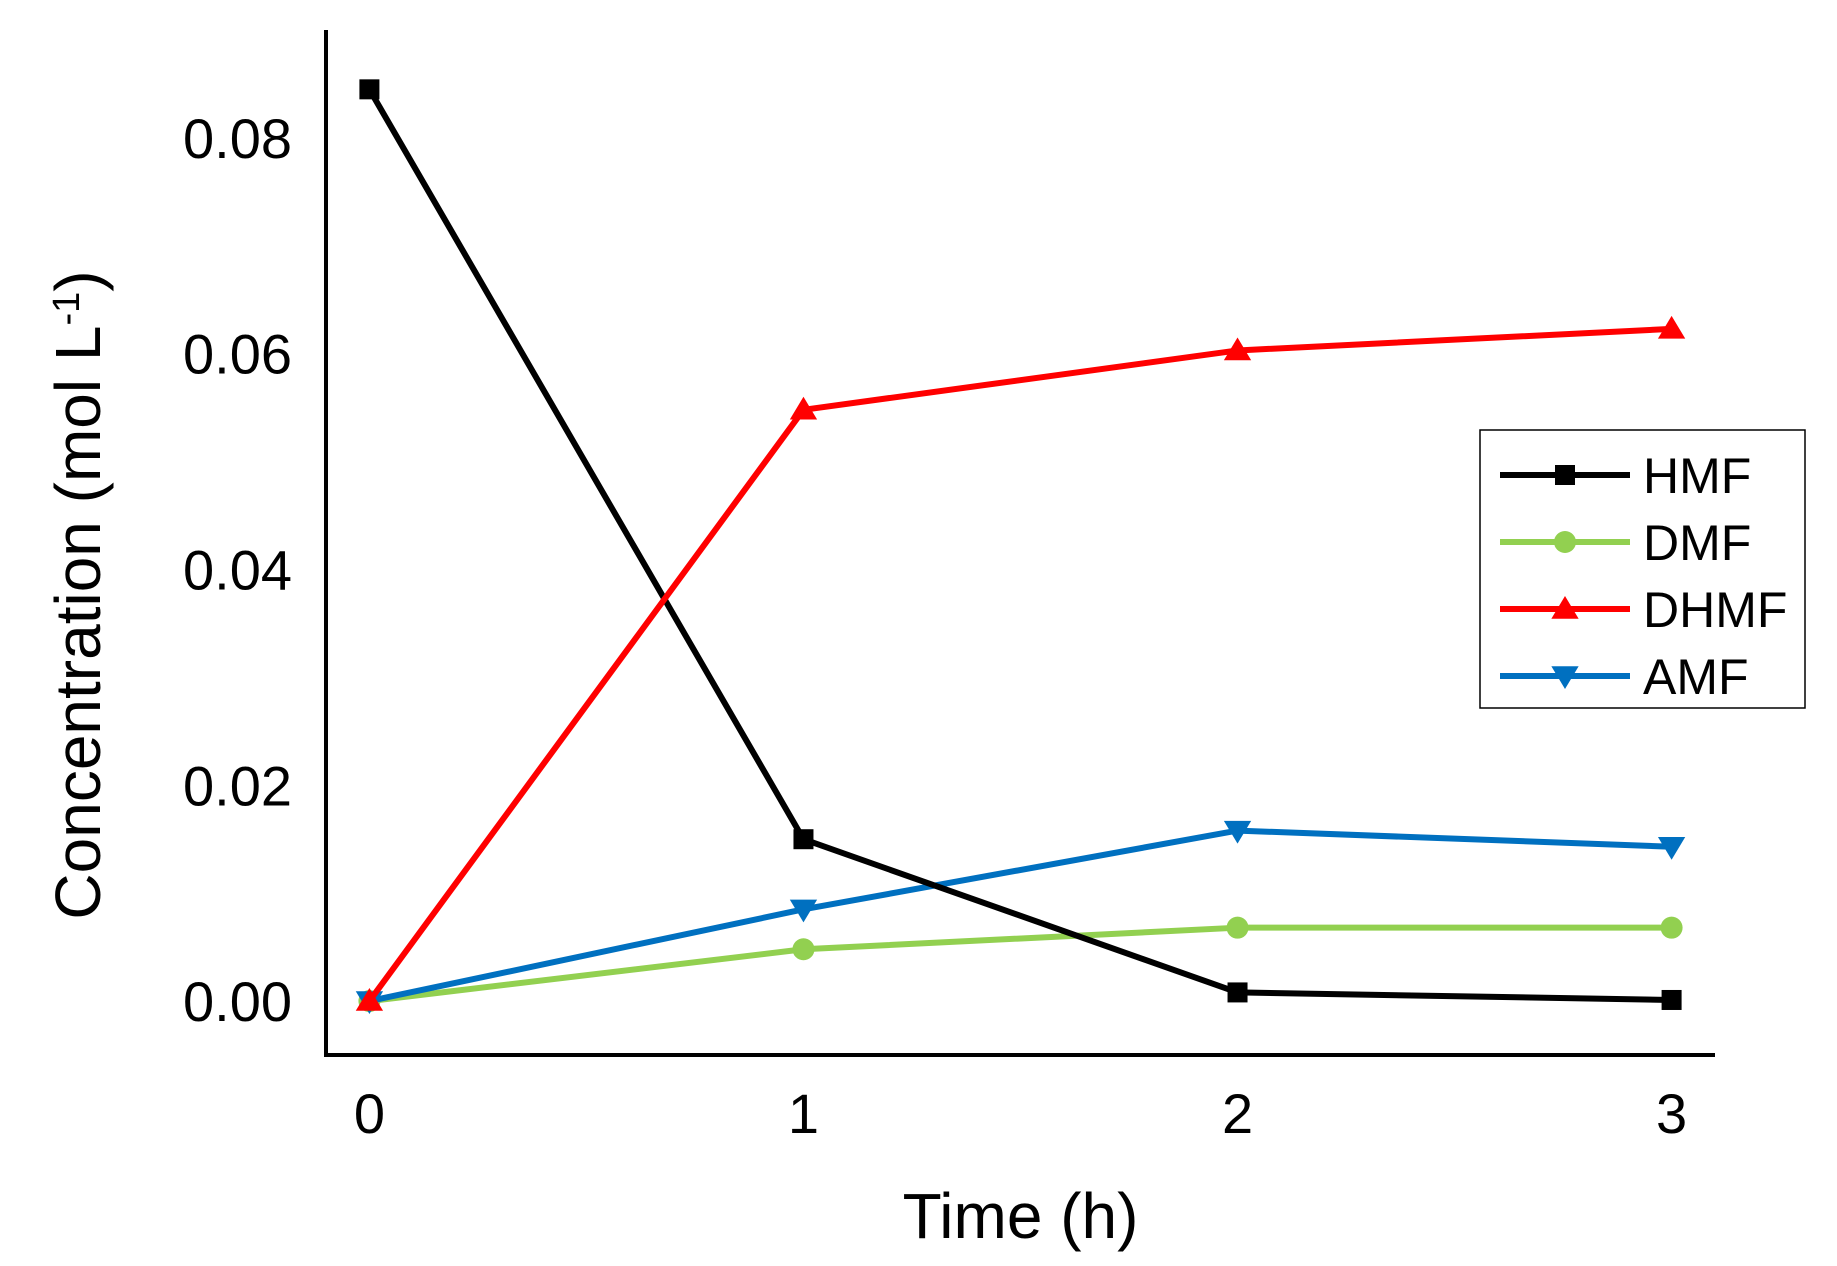 This screenshot has height=1266, width=1837. Describe the element at coordinates (1565, 677) in the screenshot. I see `legend-marker-amf` at that location.